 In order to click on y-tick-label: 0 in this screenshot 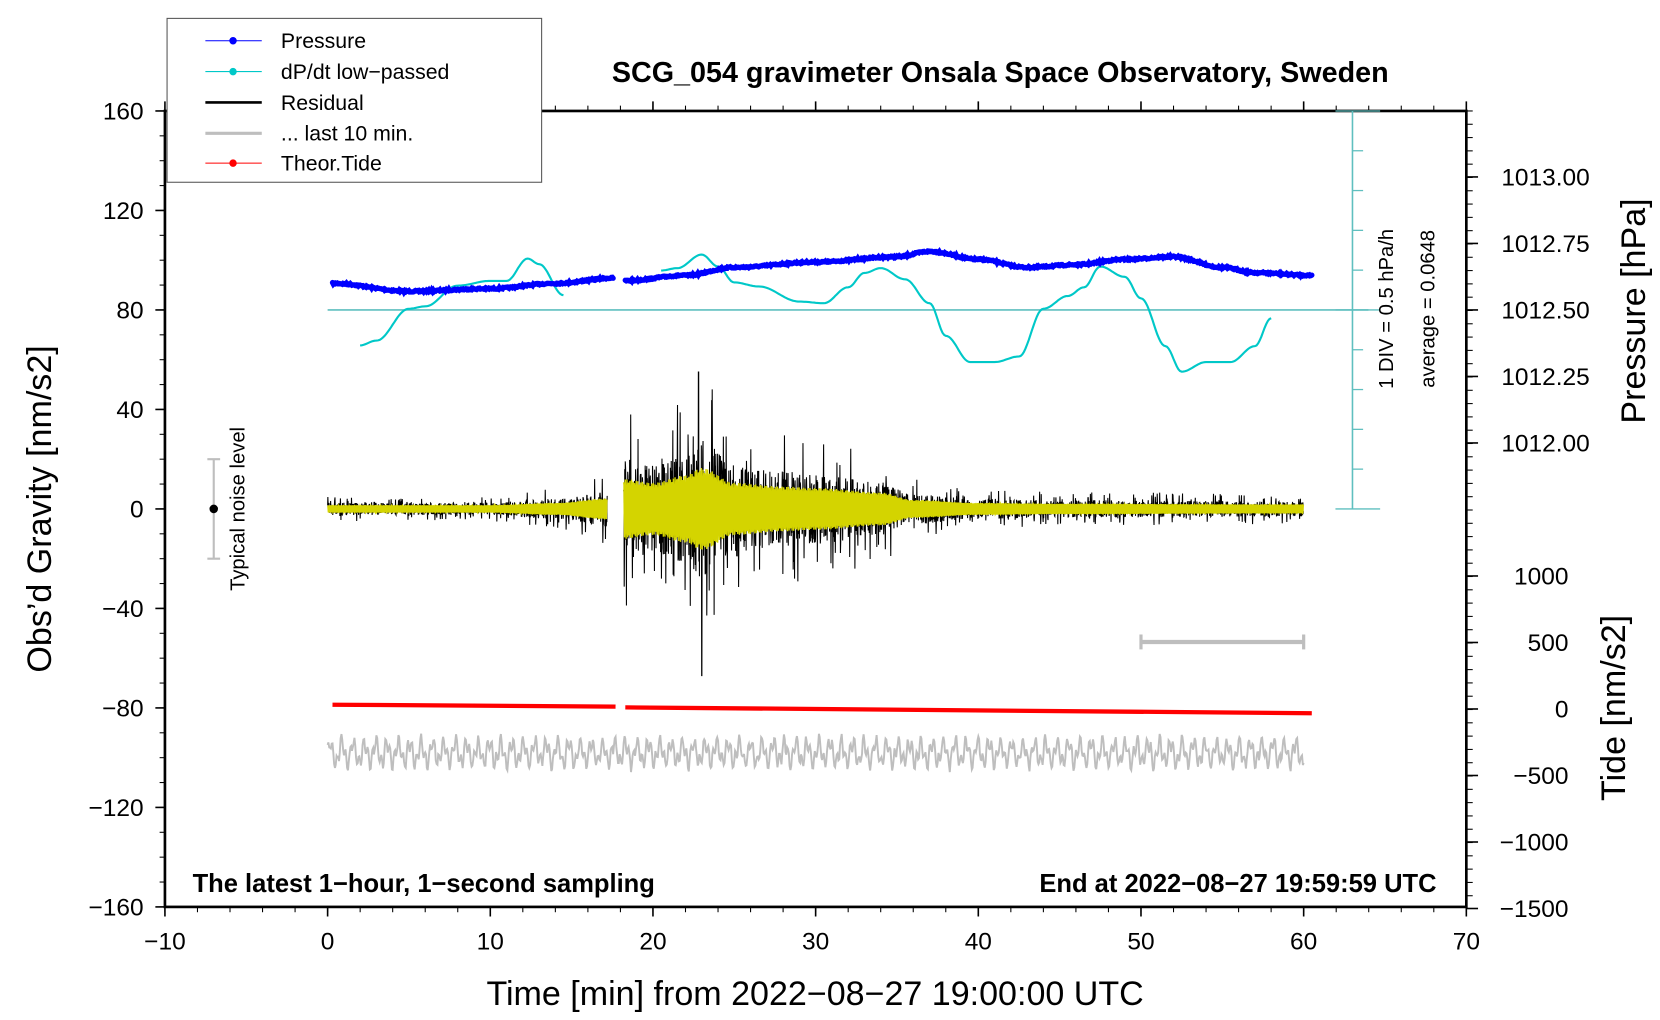, I will do `click(137, 509)`.